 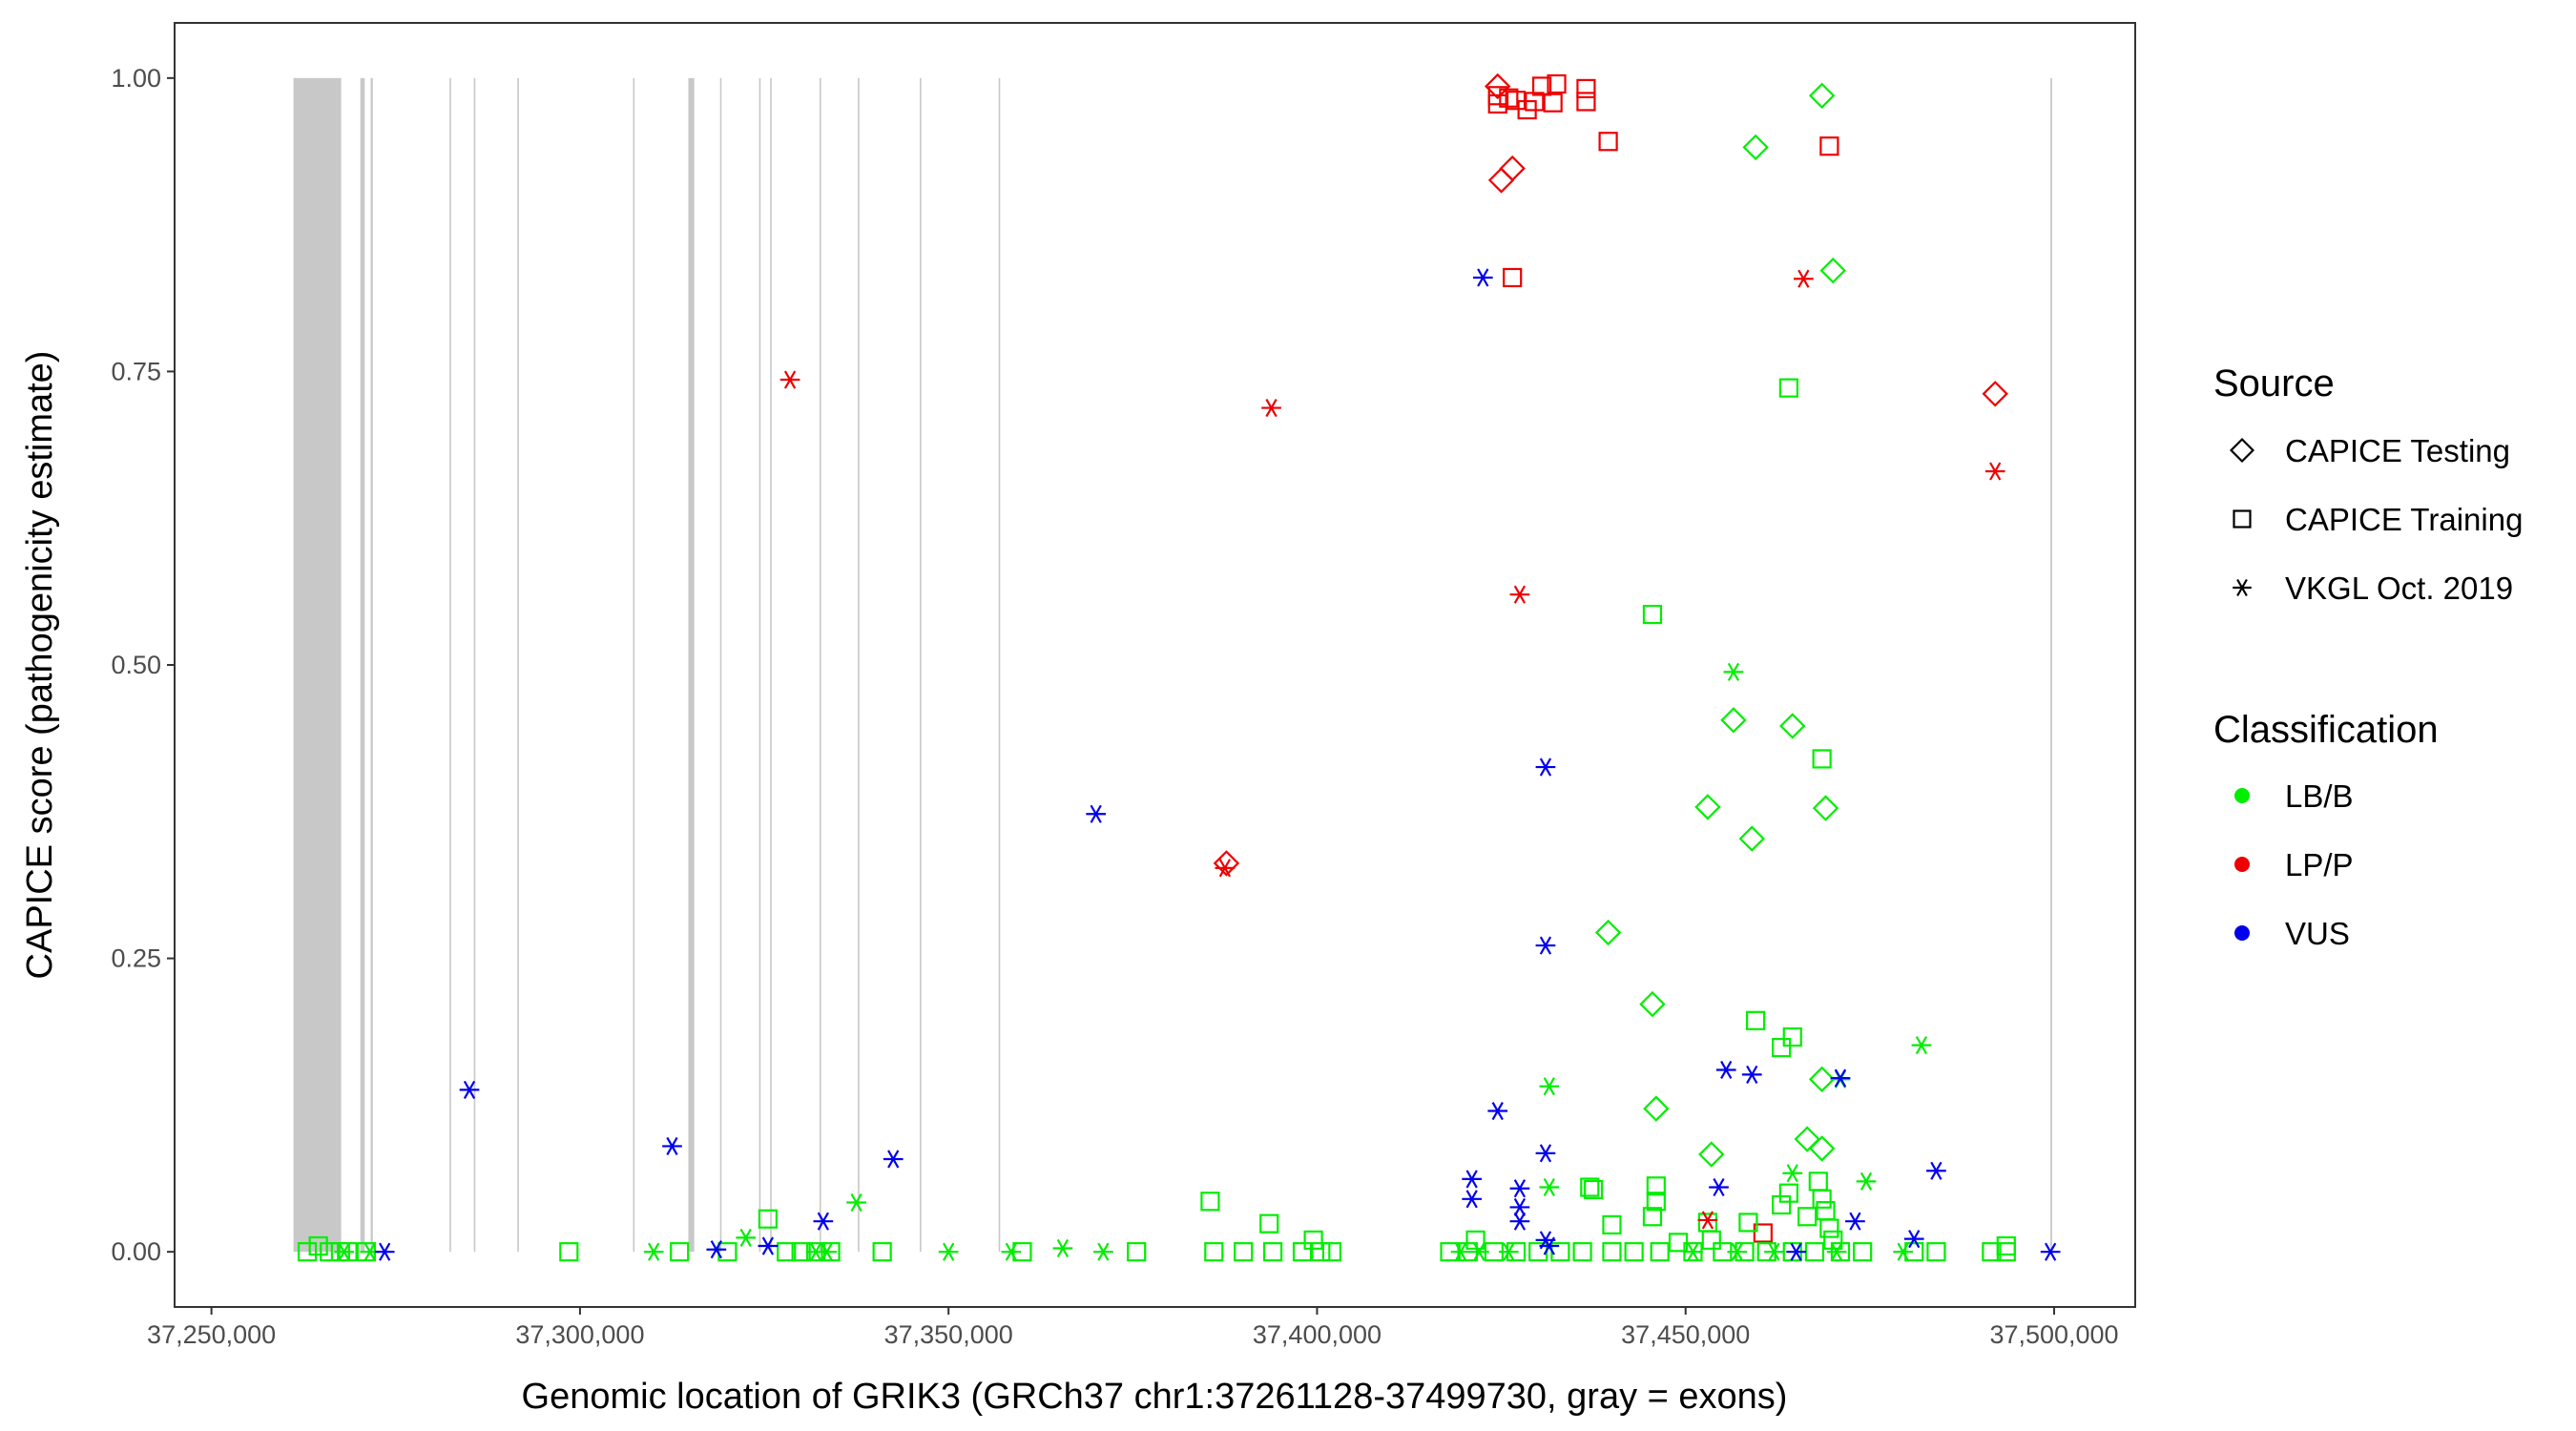 What do you see at coordinates (2242, 864) in the screenshot?
I see `legend-key-lpp` at bounding box center [2242, 864].